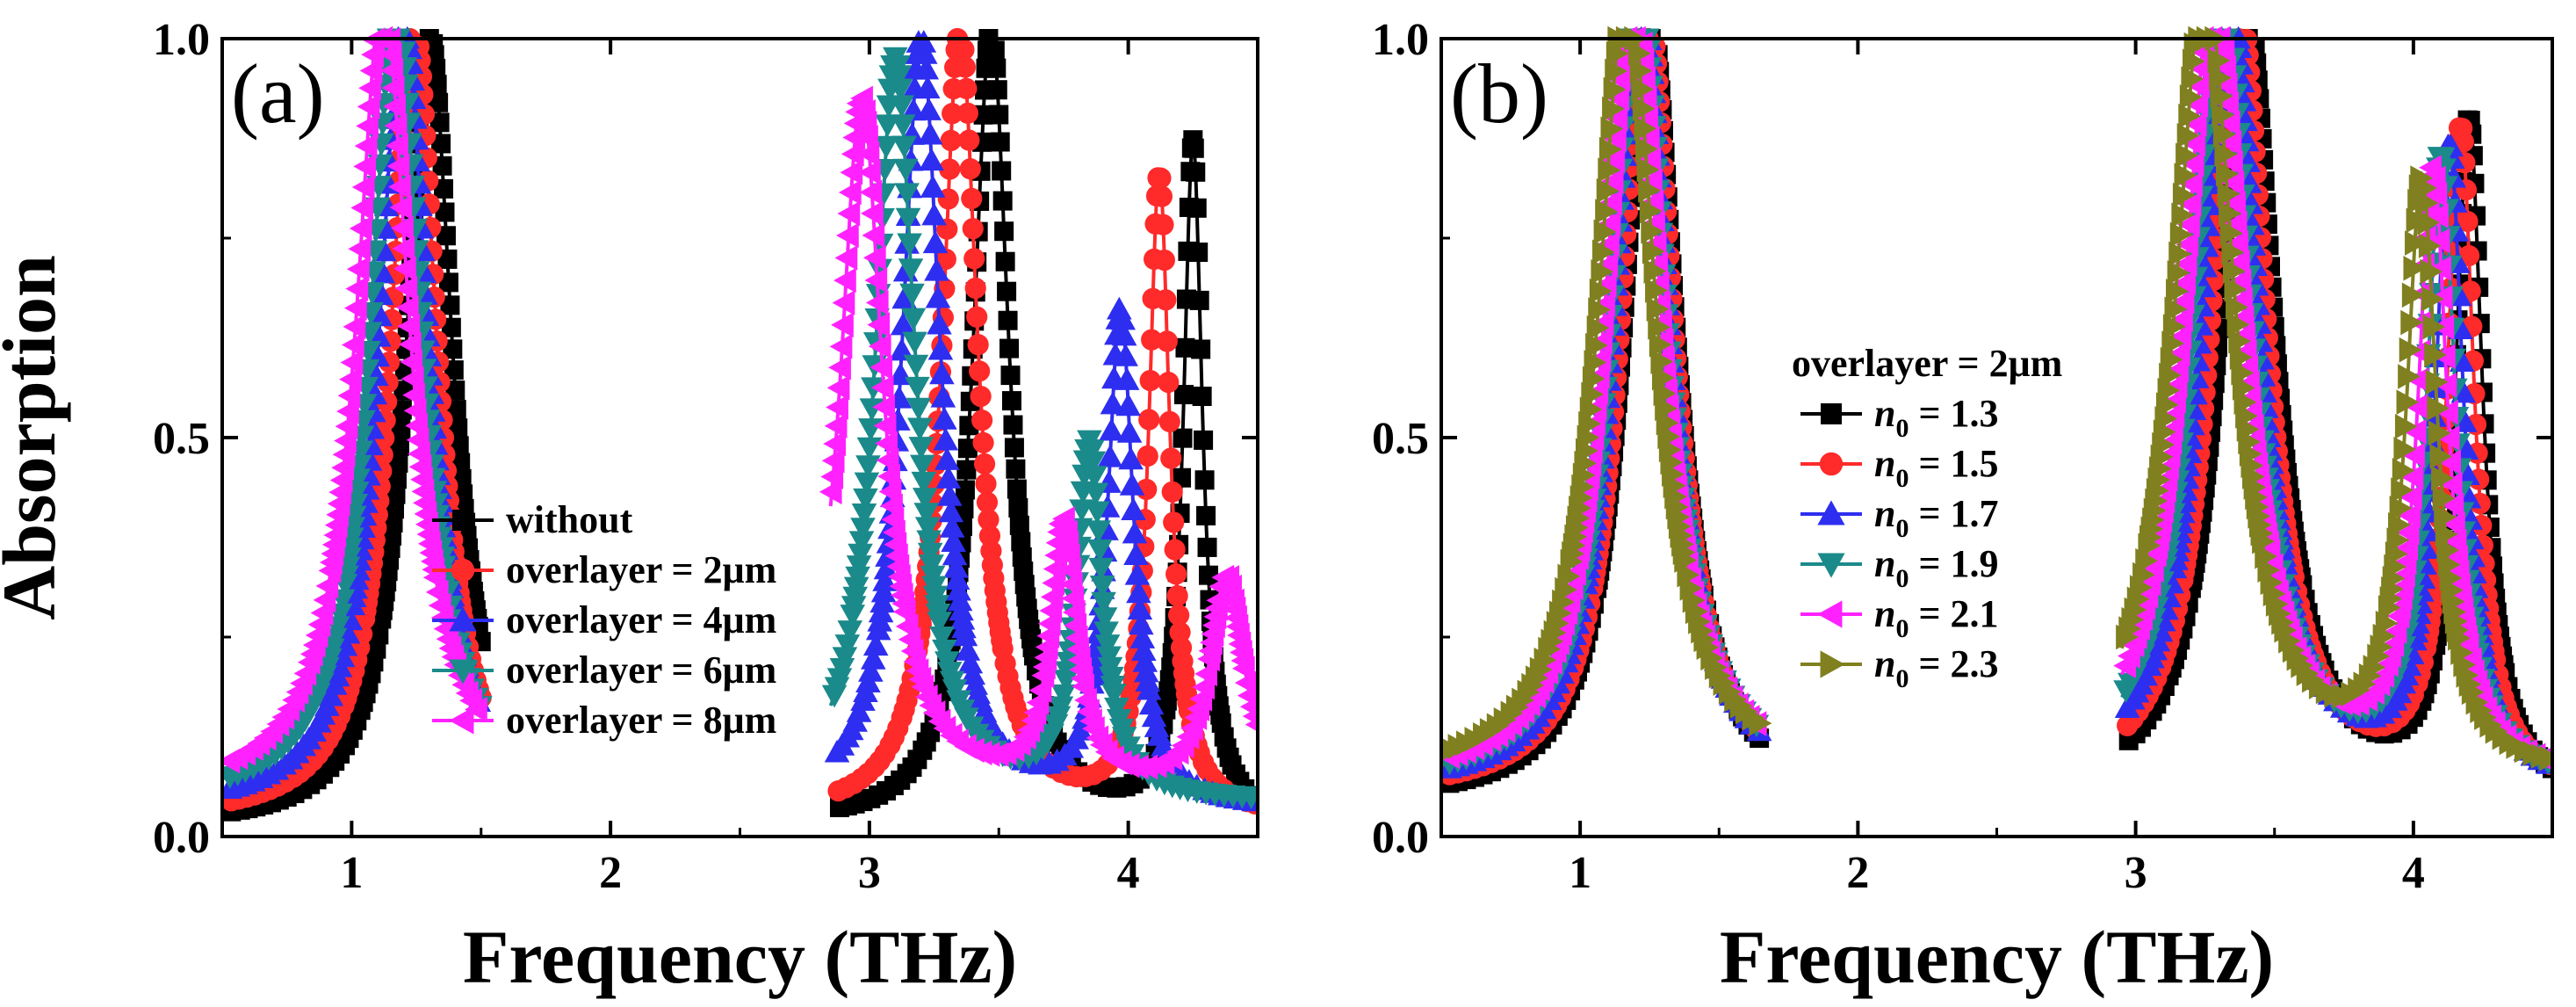  Describe the element at coordinates (1884, 613) in the screenshot. I see `legend-label-var: n` at that location.